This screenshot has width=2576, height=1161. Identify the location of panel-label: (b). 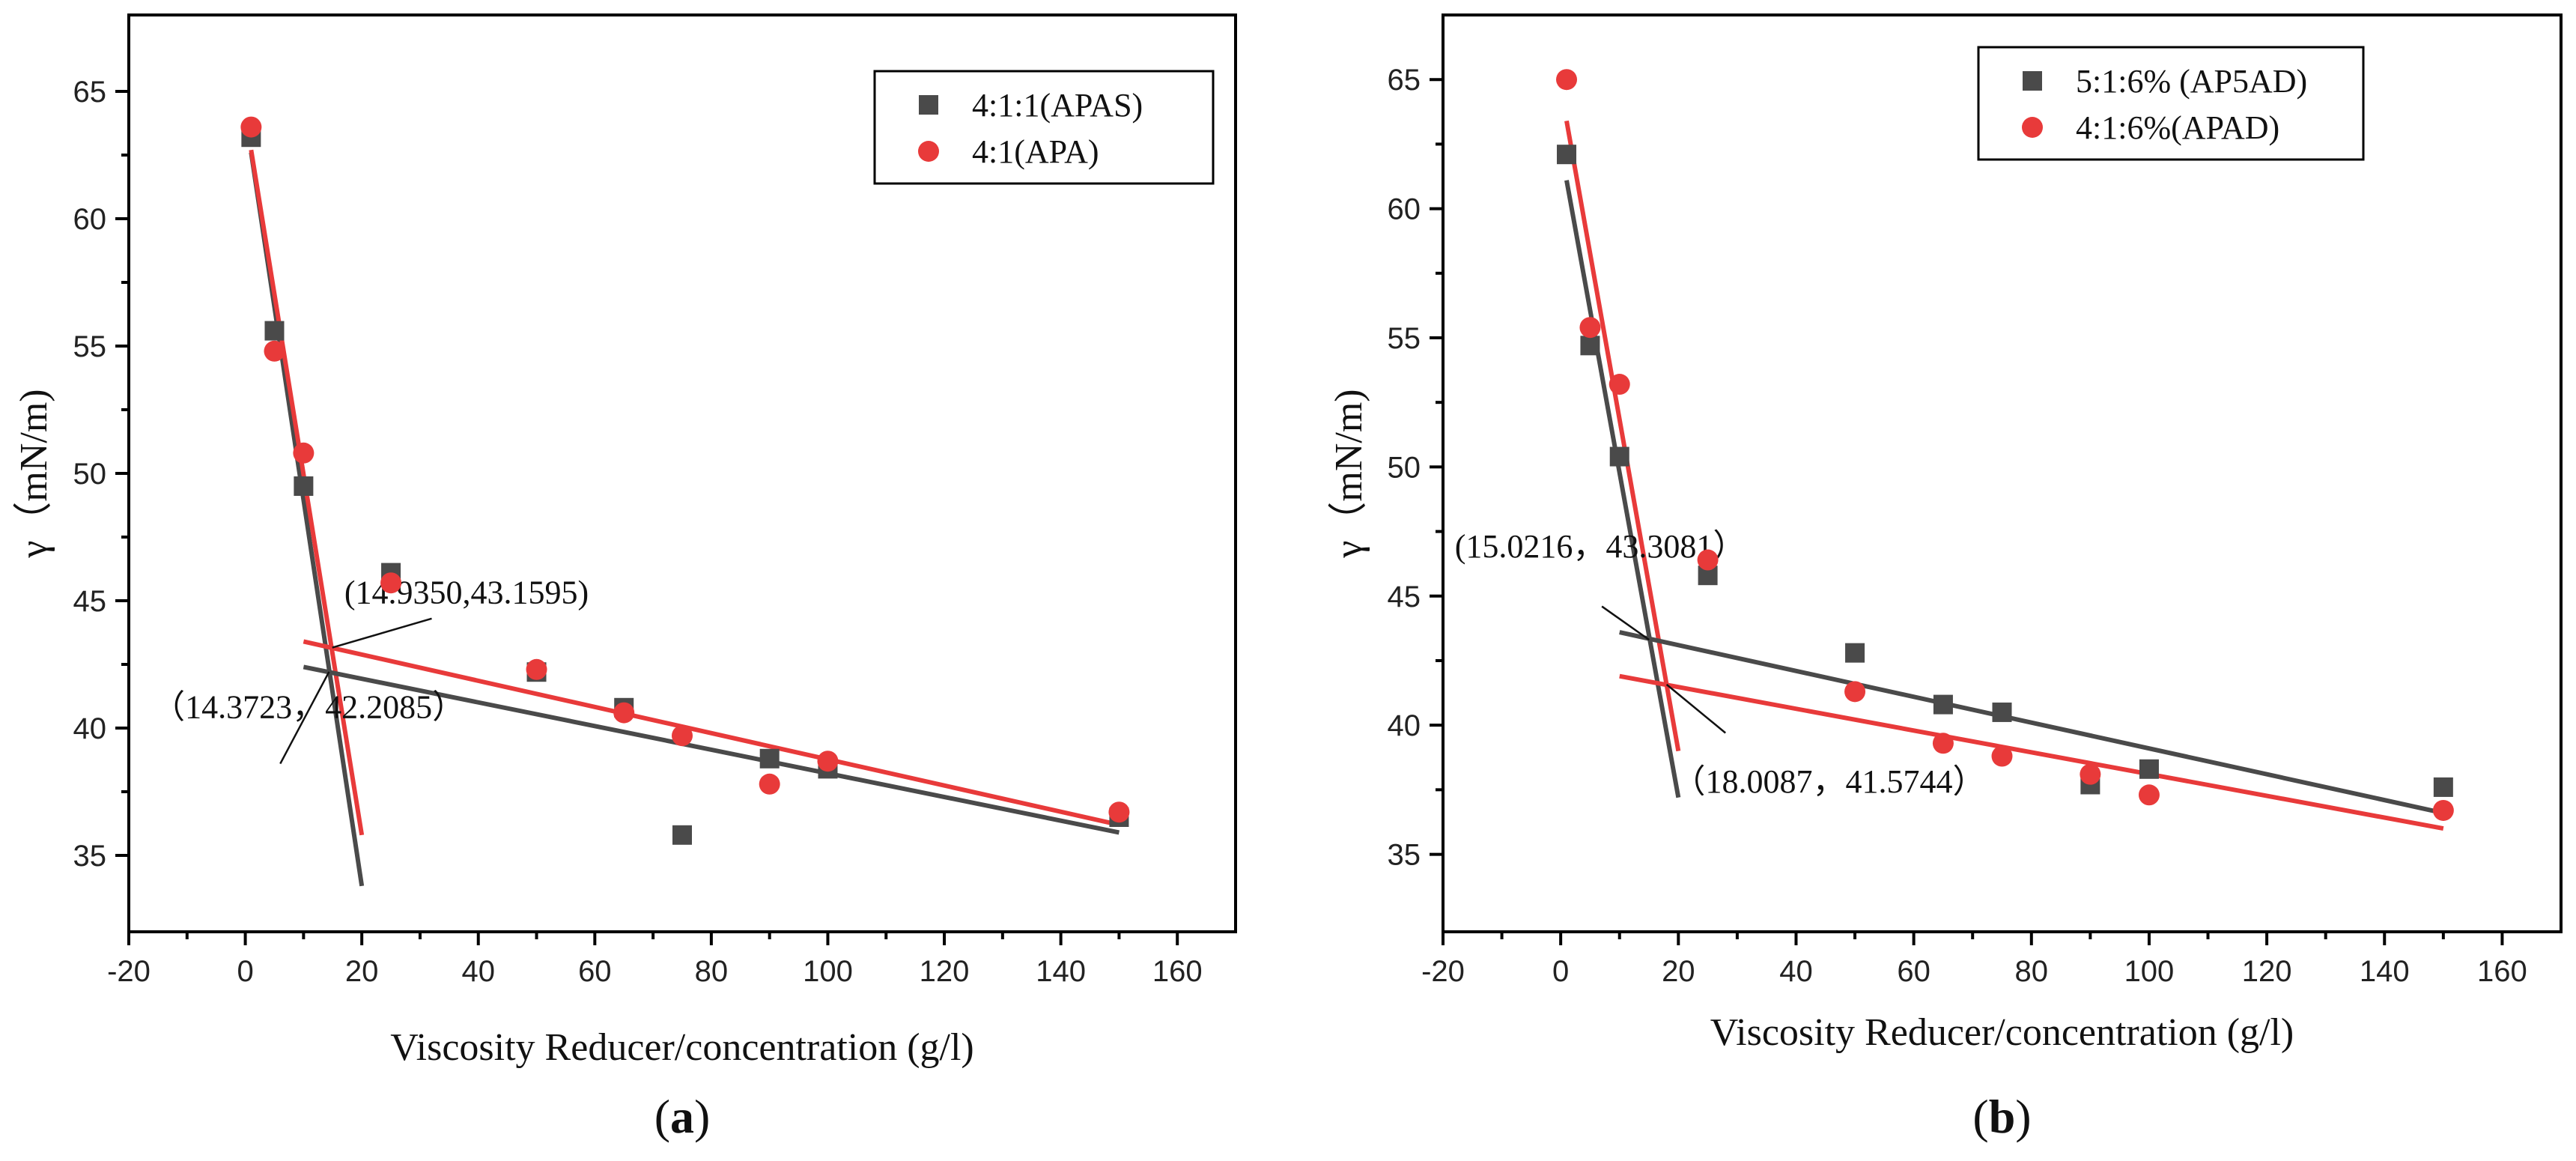
(2001, 1116).